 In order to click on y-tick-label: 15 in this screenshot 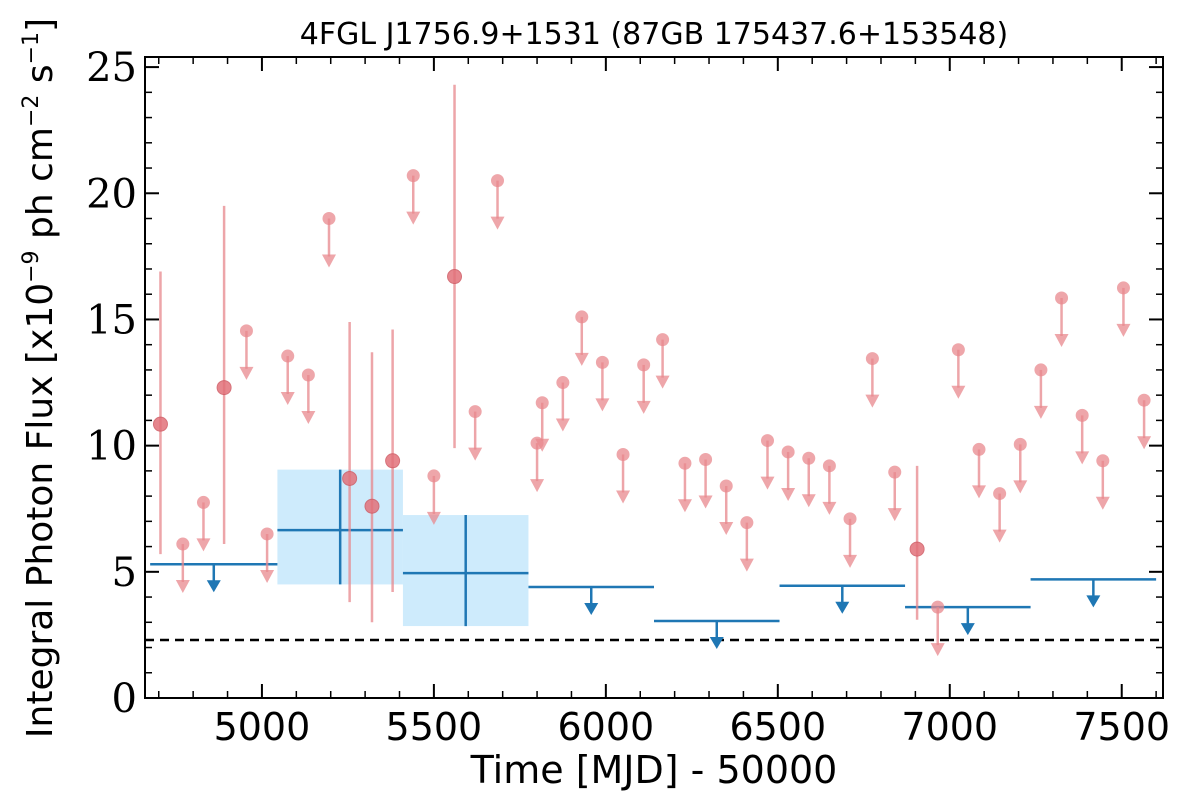, I will do `click(111, 320)`.